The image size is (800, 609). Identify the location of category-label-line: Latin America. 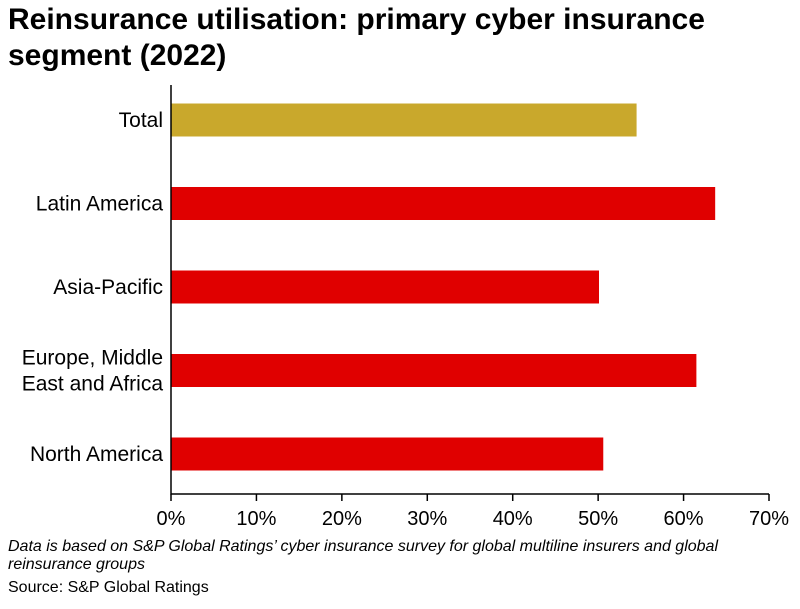
(100, 204).